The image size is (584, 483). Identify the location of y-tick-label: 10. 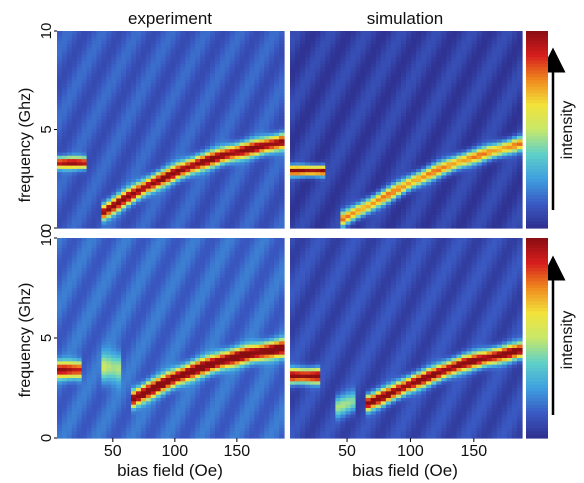
(46, 238).